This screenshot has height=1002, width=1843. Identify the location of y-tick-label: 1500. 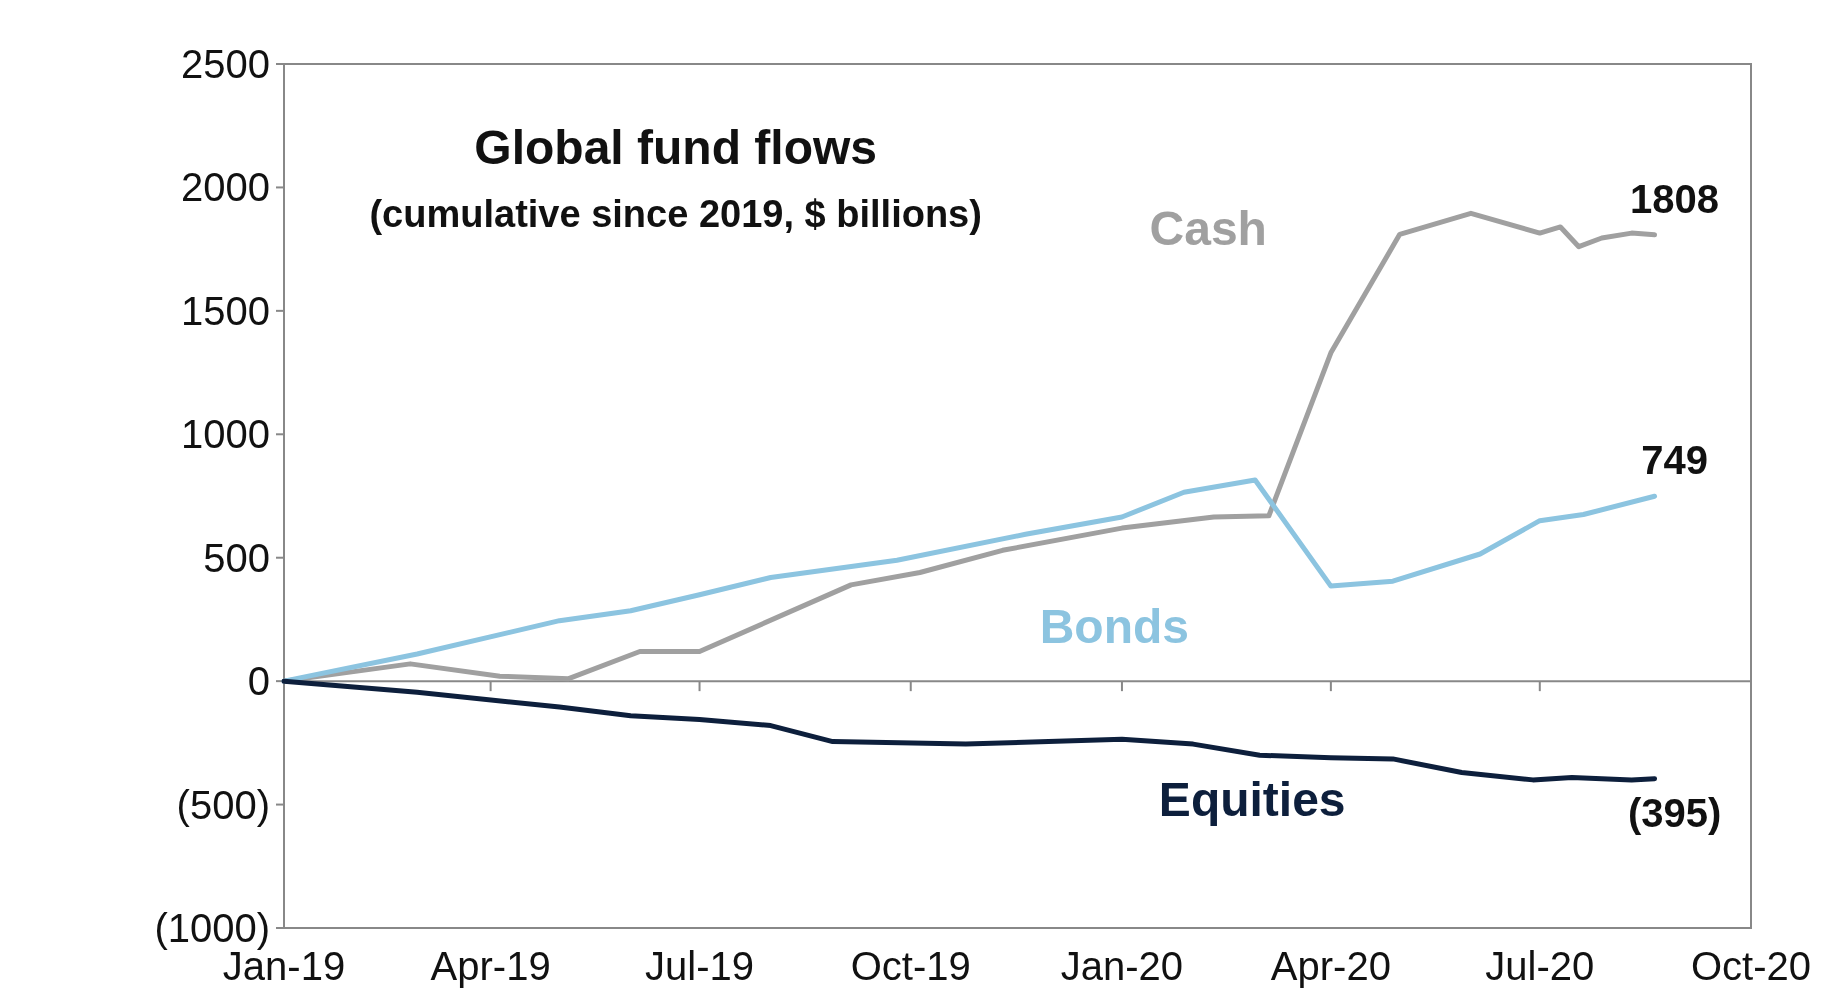
(225, 310).